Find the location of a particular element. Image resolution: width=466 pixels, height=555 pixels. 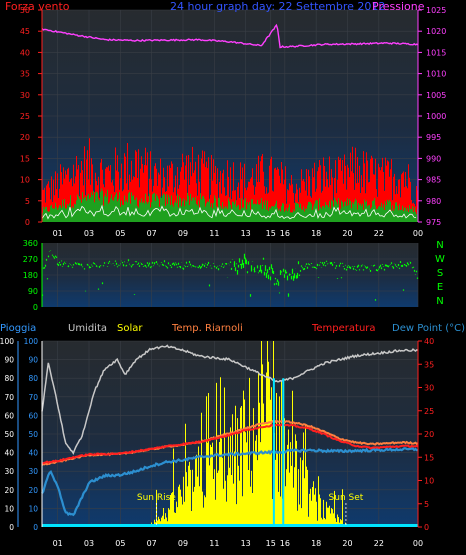

panel2-left-tick-label: 90 is located at coordinates (33, 291).